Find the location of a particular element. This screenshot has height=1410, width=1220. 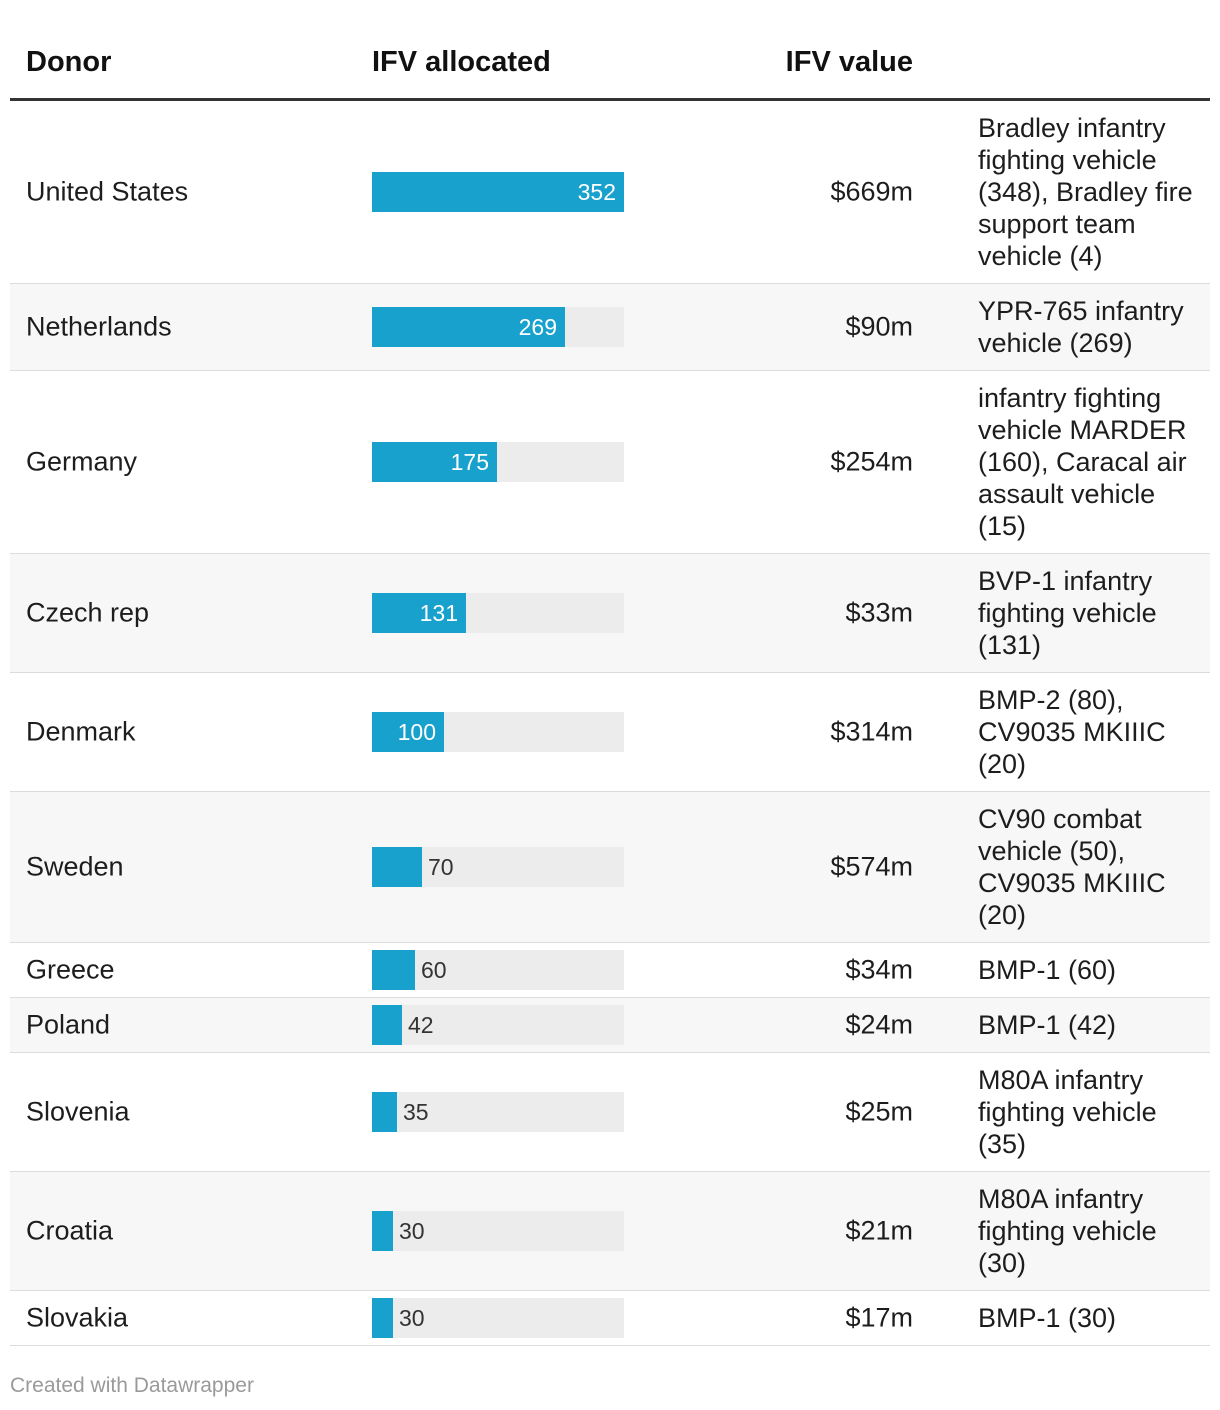

bar-value-label: 352 is located at coordinates (596, 192).